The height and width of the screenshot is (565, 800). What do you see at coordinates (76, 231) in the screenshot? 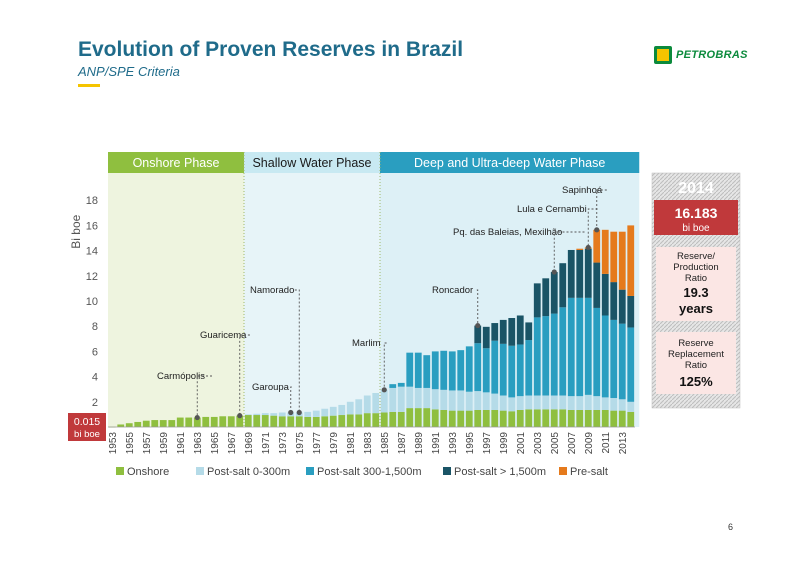
I see `y-axis-label: Bi boe` at bounding box center [76, 231].